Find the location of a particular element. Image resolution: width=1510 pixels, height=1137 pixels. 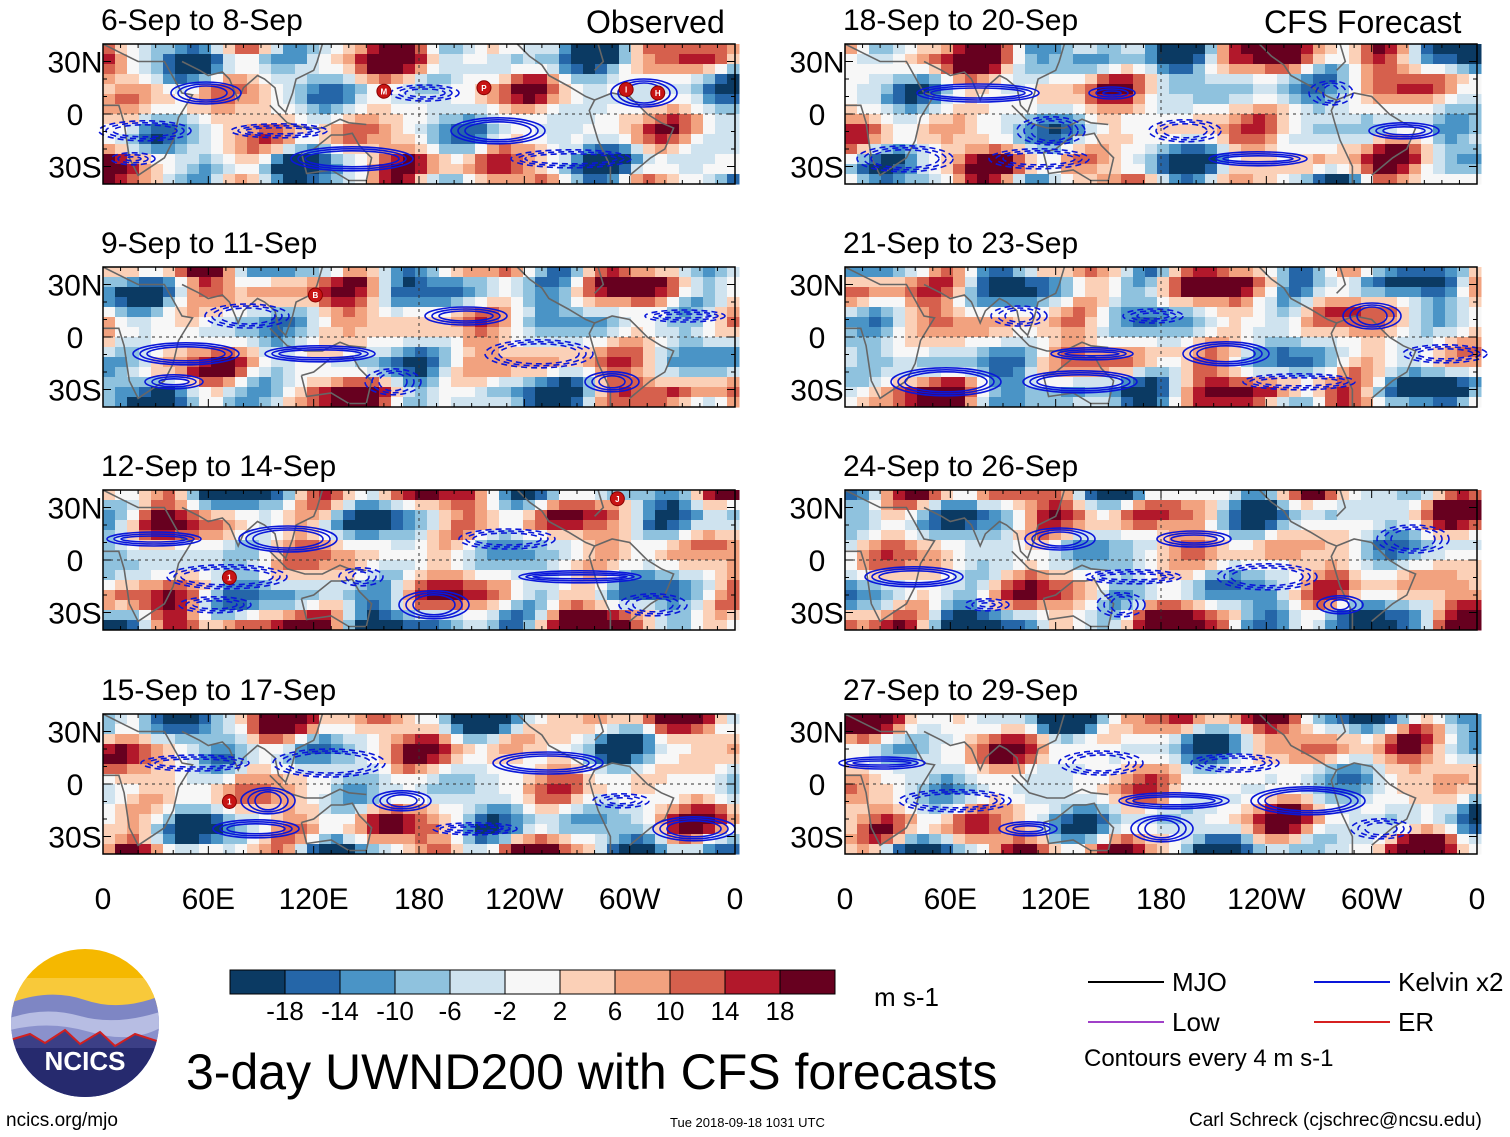

y-tick-label: 30S is located at coordinates (74, 838).